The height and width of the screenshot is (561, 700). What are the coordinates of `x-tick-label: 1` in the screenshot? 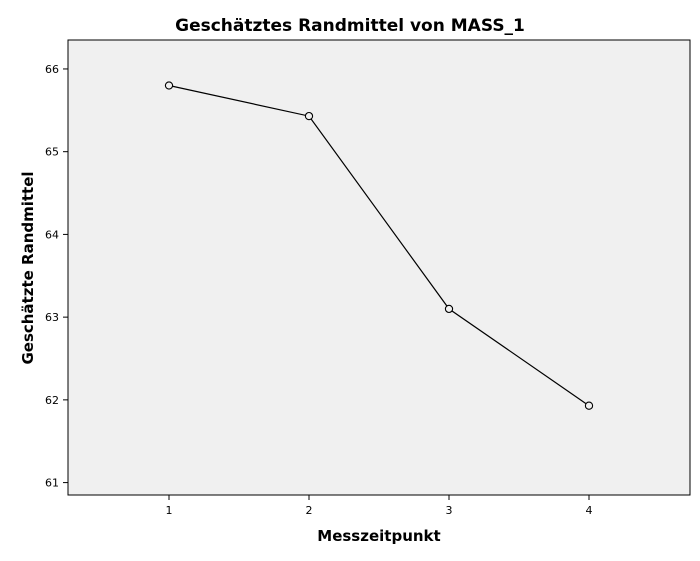 It's located at (169, 510).